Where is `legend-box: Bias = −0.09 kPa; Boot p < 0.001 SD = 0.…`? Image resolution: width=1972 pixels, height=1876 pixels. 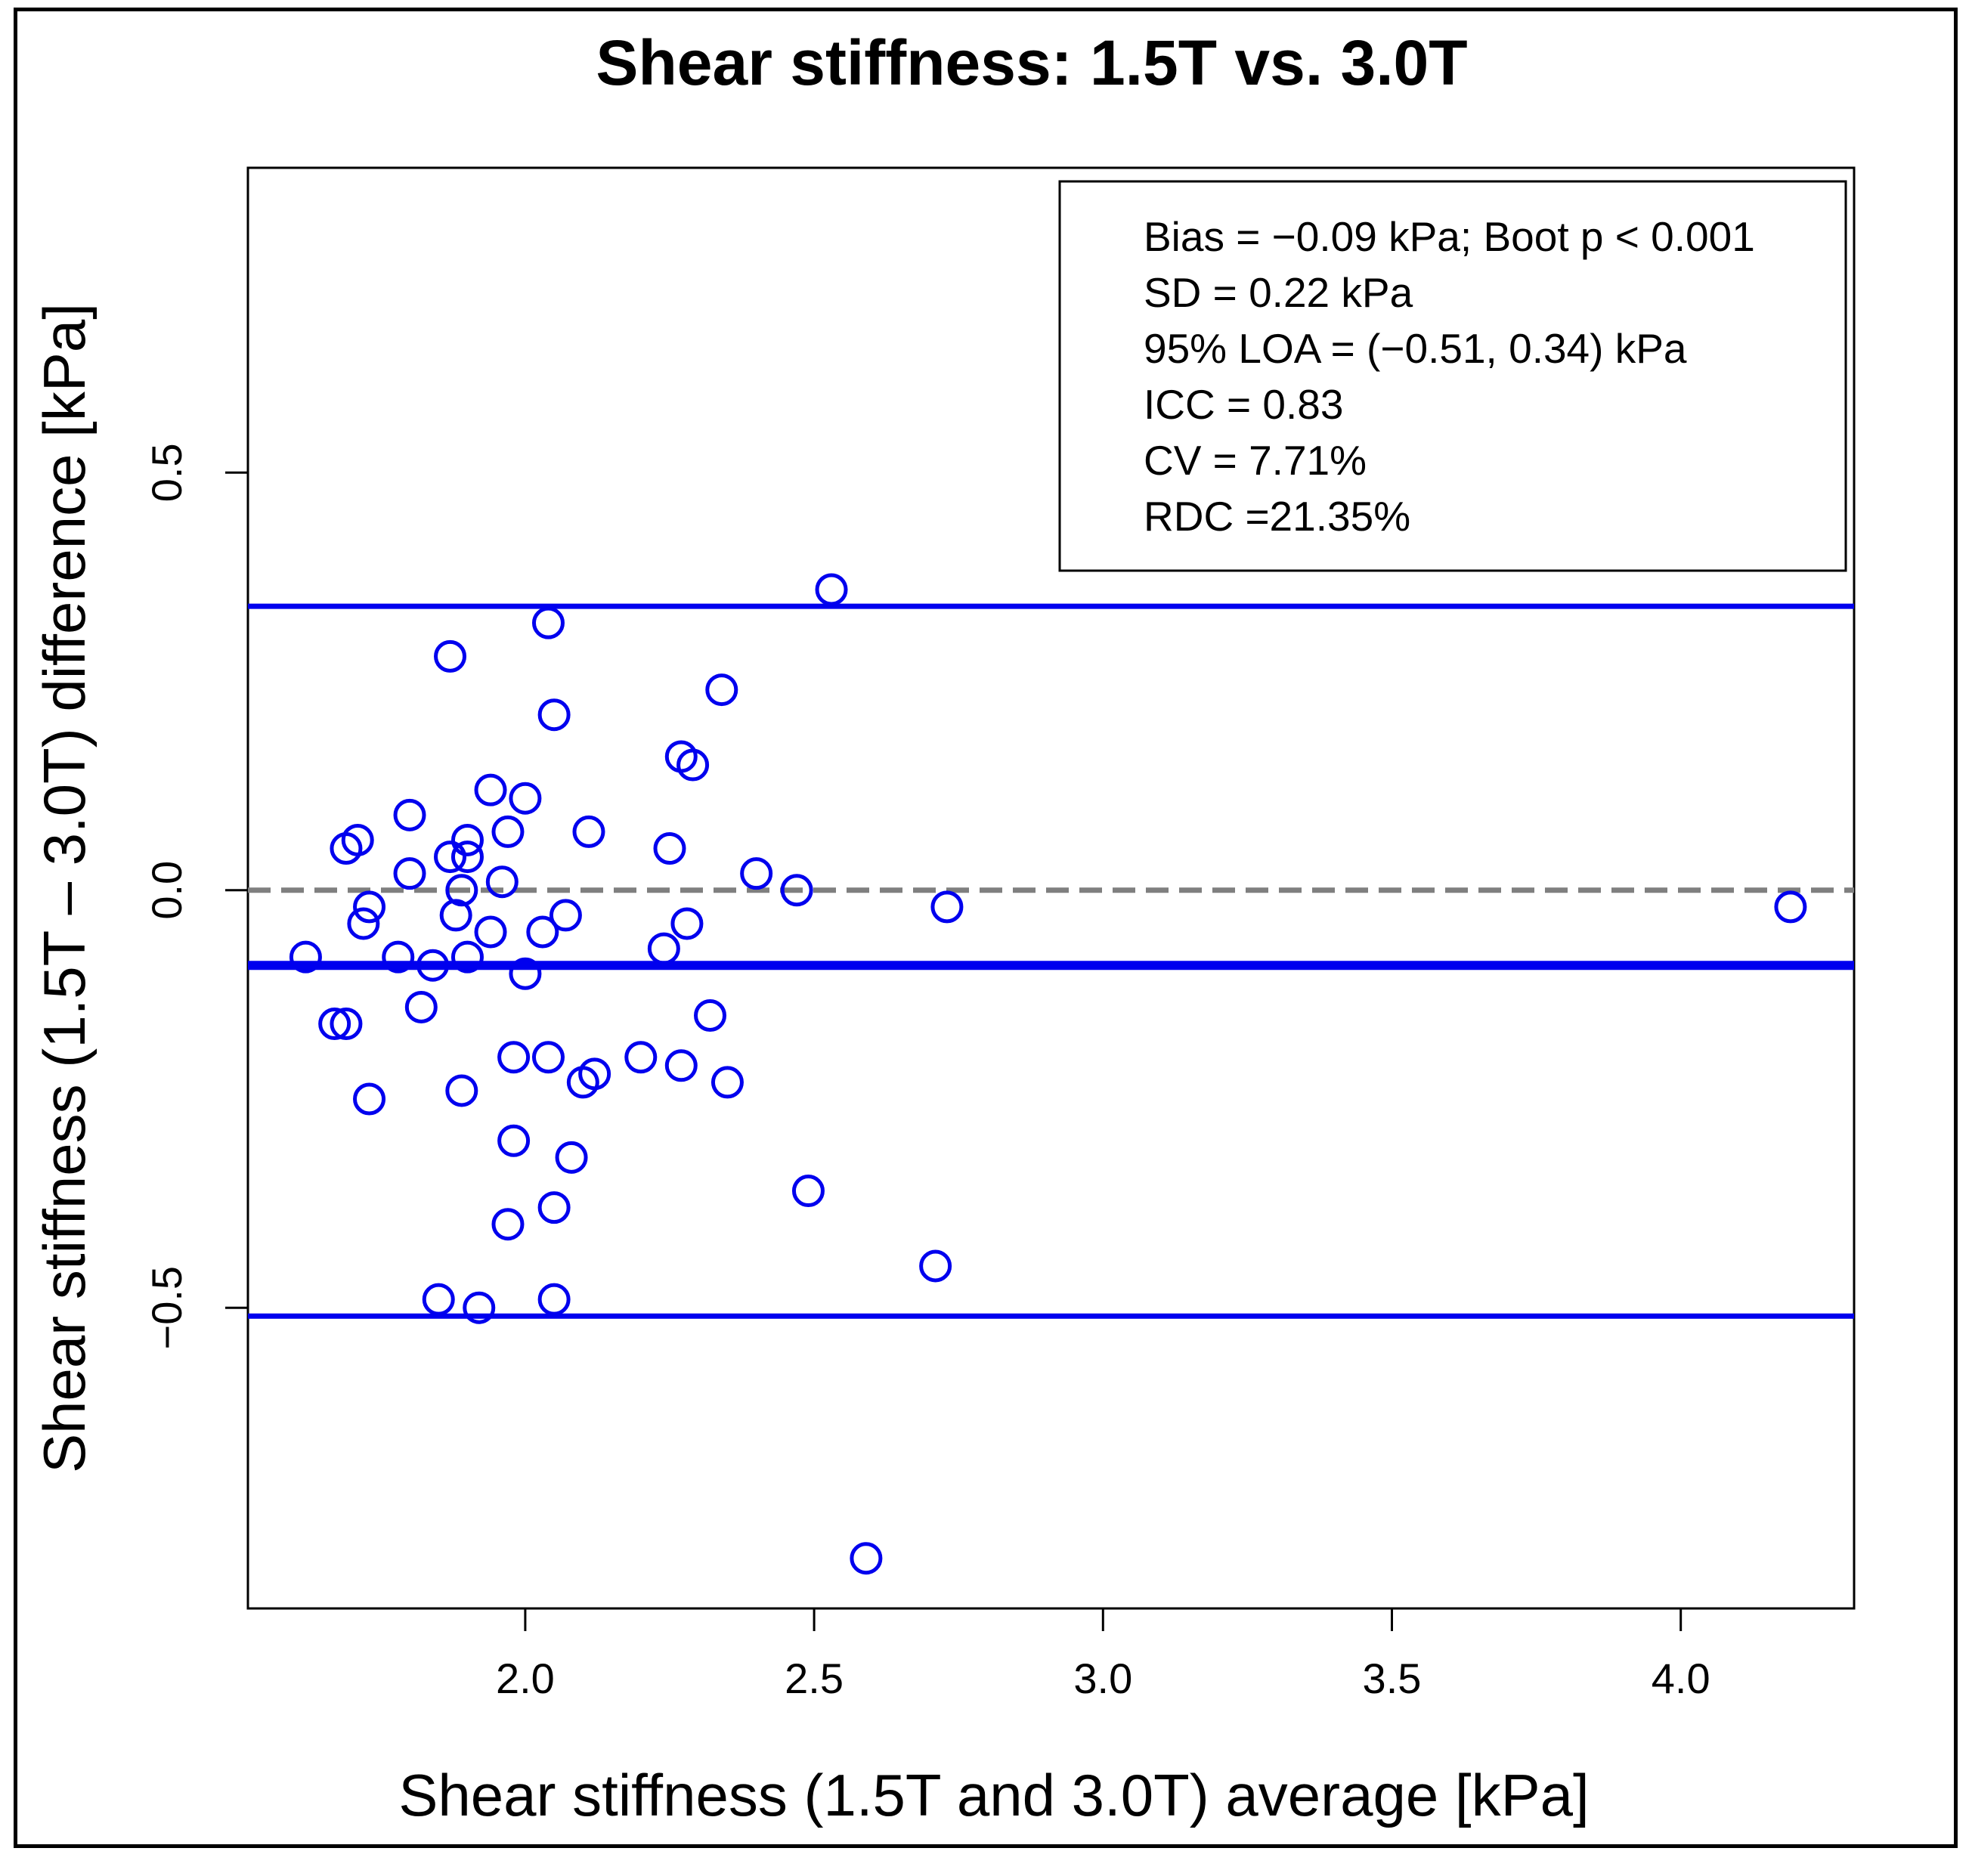
legend-box: Bias = −0.09 kPa; Boot p < 0.001 SD = 0.… is located at coordinates (1452, 376).